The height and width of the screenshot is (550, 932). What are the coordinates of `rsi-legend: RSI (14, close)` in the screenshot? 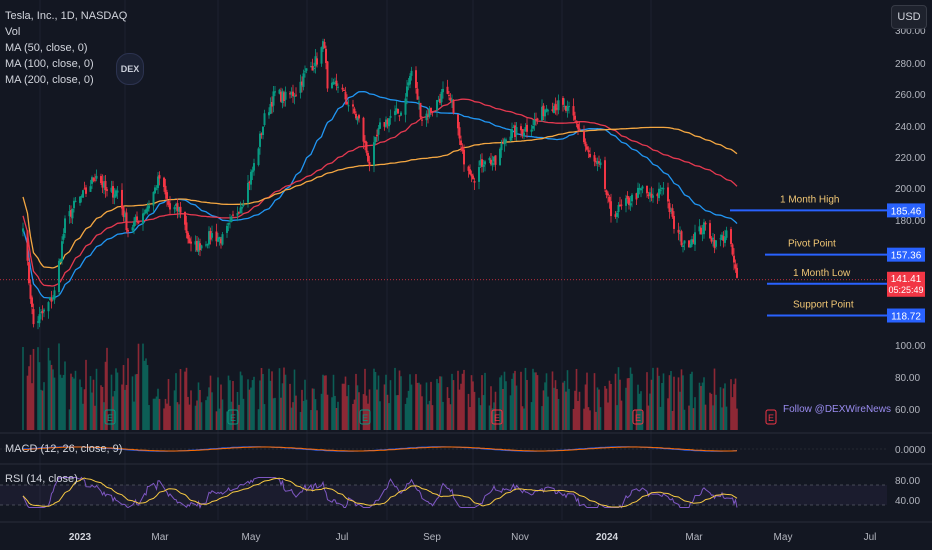 It's located at (41, 479).